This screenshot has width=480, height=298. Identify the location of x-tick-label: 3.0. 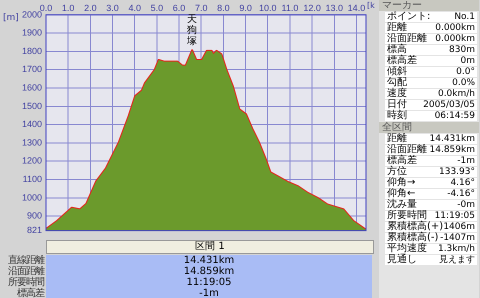
(112, 7).